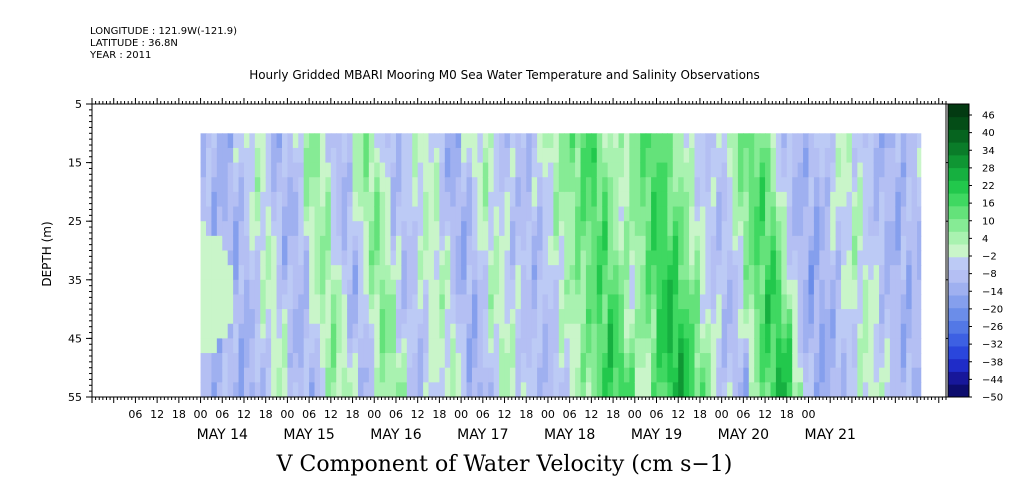 The width and height of the screenshot is (1009, 504). I want to click on colorbar-label: 22, so click(988, 186).